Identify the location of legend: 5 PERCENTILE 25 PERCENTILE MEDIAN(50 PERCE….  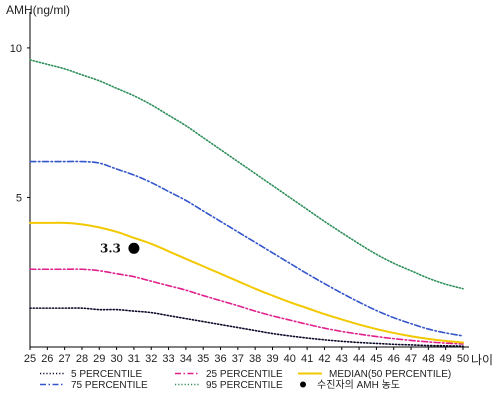
(245, 380).